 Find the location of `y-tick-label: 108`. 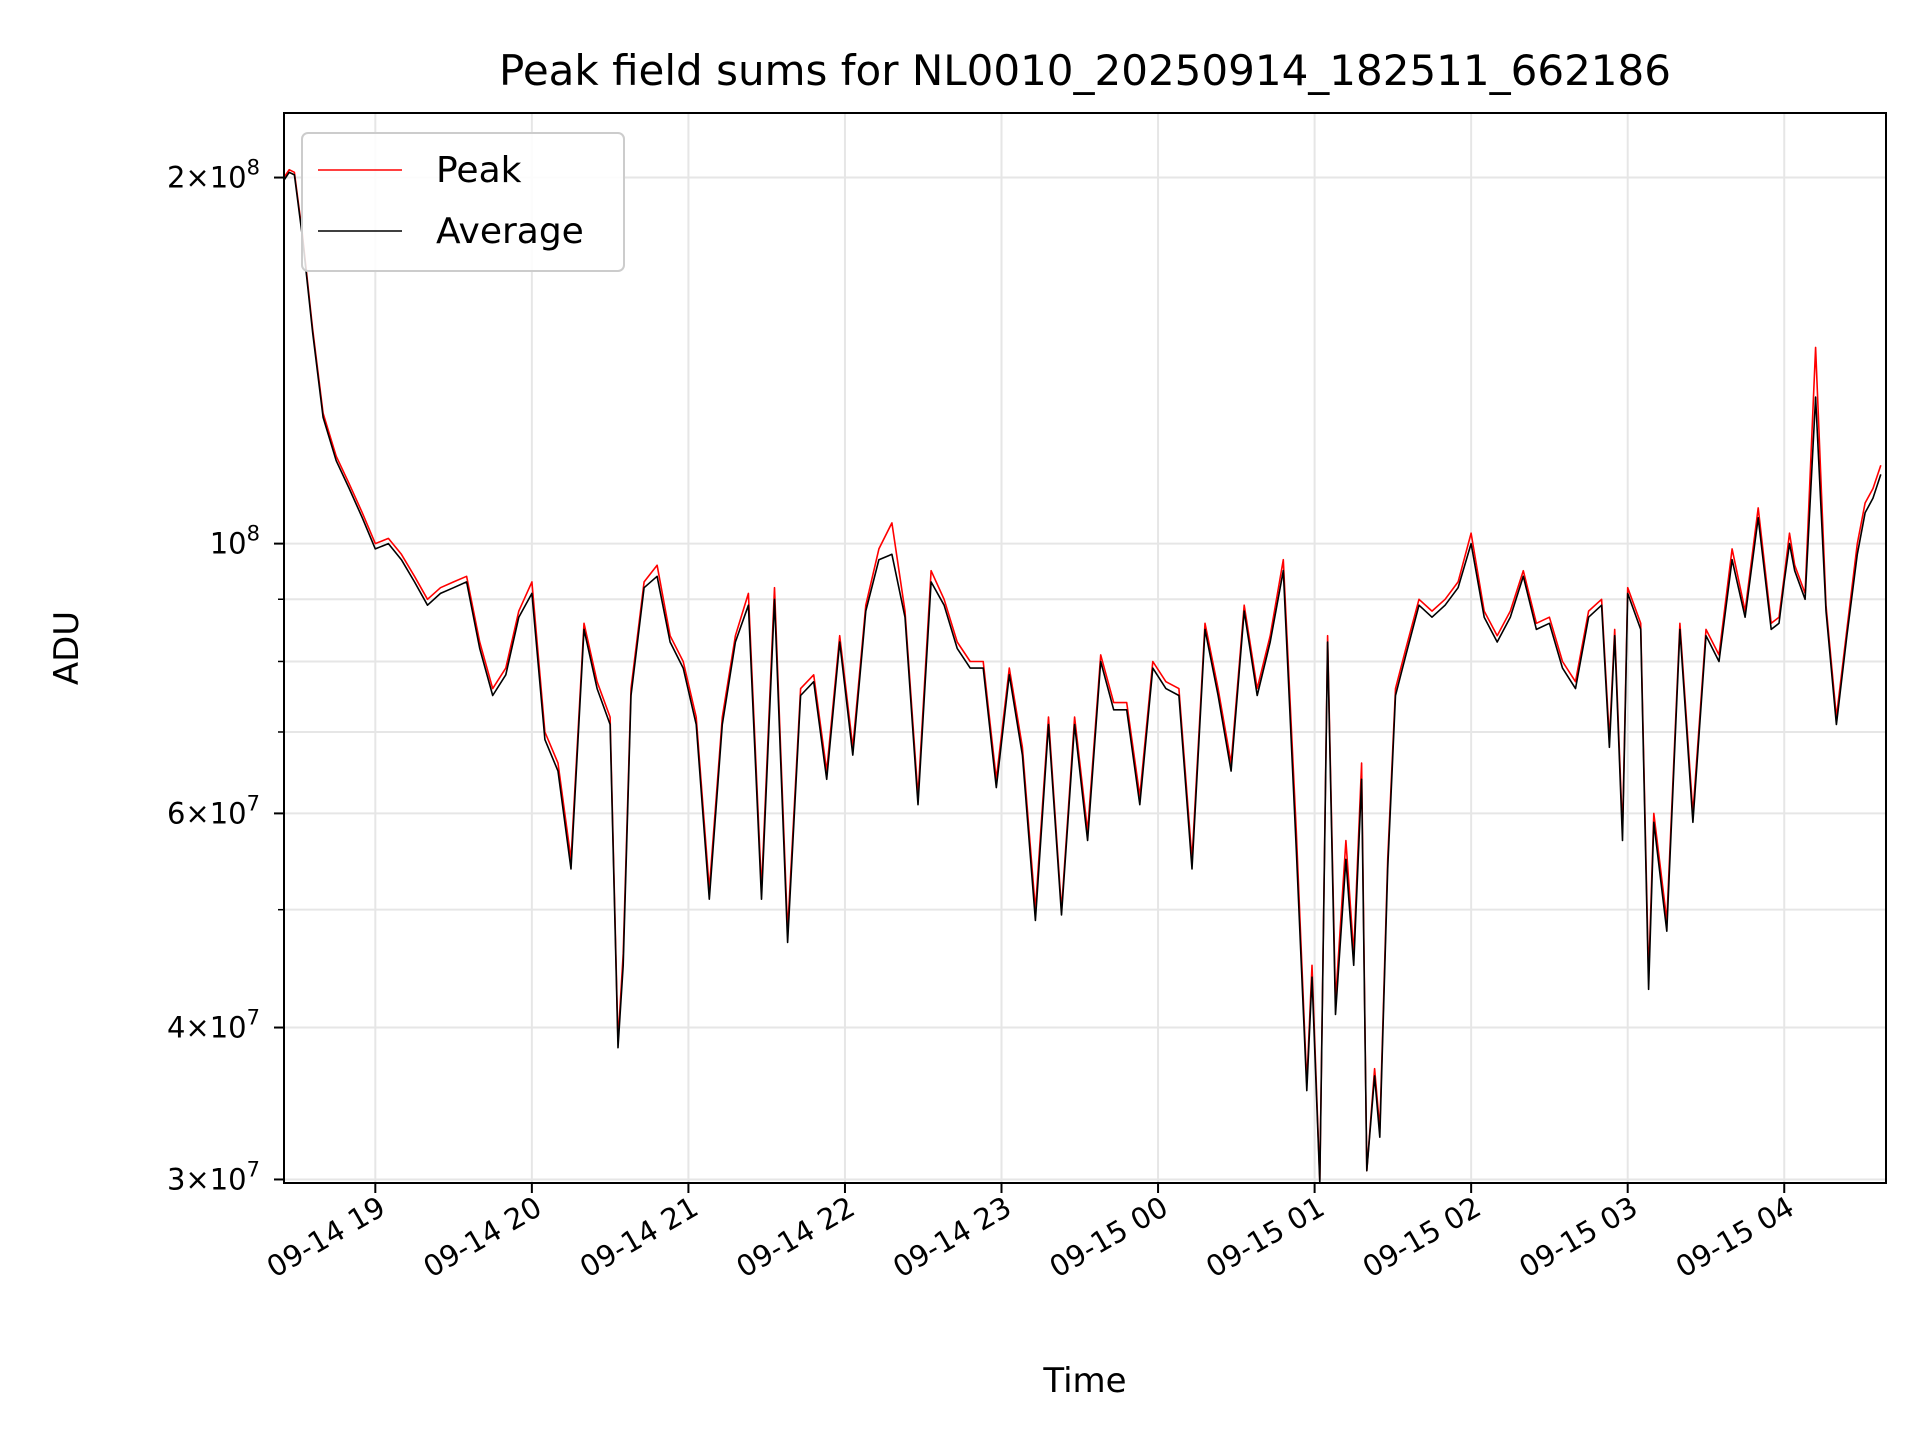

y-tick-label: 108 is located at coordinates (235, 541).